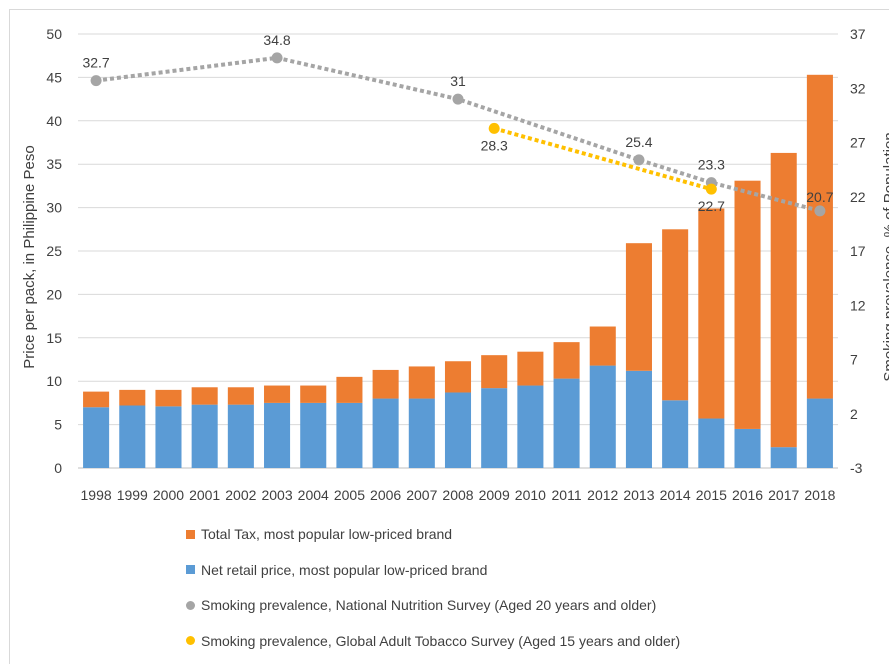 The image size is (889, 664). What do you see at coordinates (494, 495) in the screenshot?
I see `x-tick-label: 2009` at bounding box center [494, 495].